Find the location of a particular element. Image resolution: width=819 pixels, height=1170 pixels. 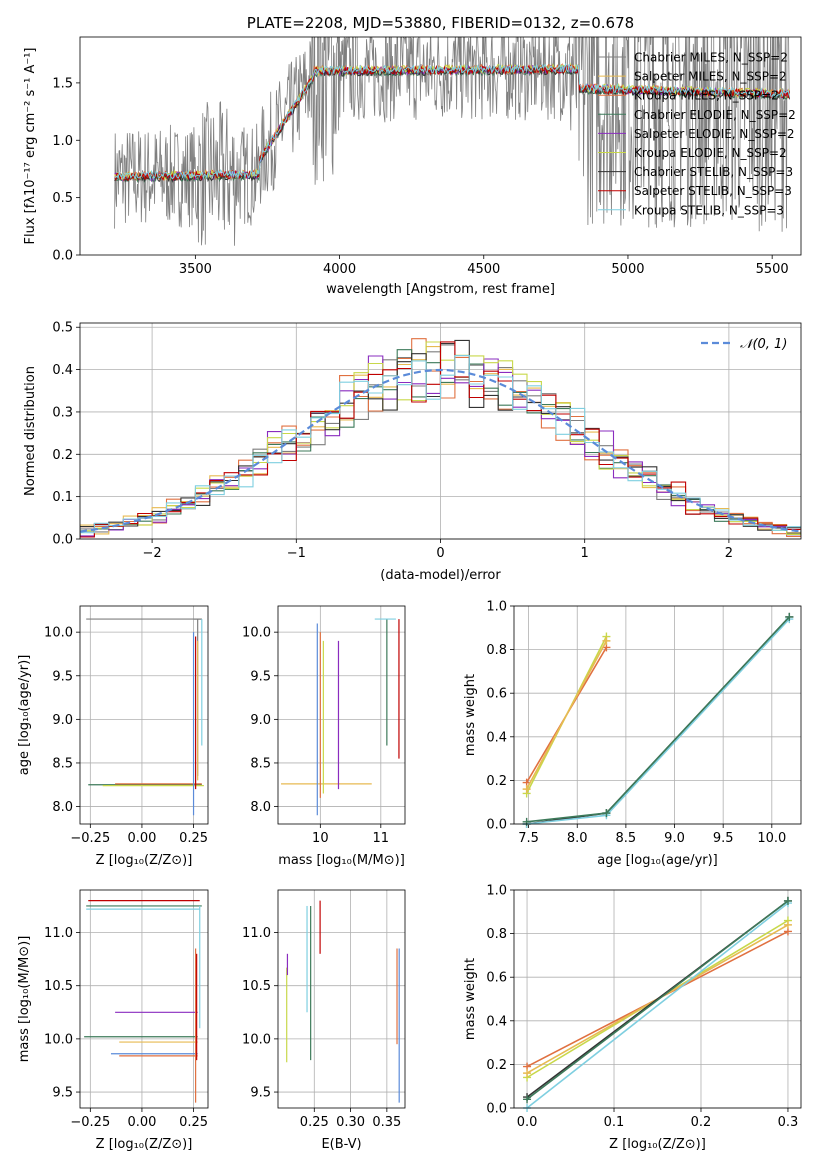

spectrum-data-line is located at coordinates (452, 141).